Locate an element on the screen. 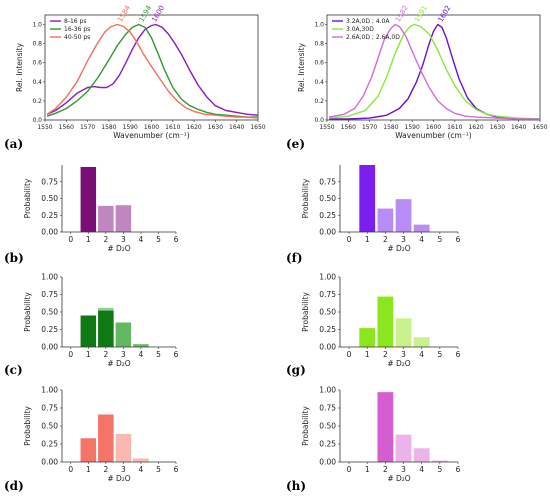  panel-label-e: (e) is located at coordinates (295, 144).